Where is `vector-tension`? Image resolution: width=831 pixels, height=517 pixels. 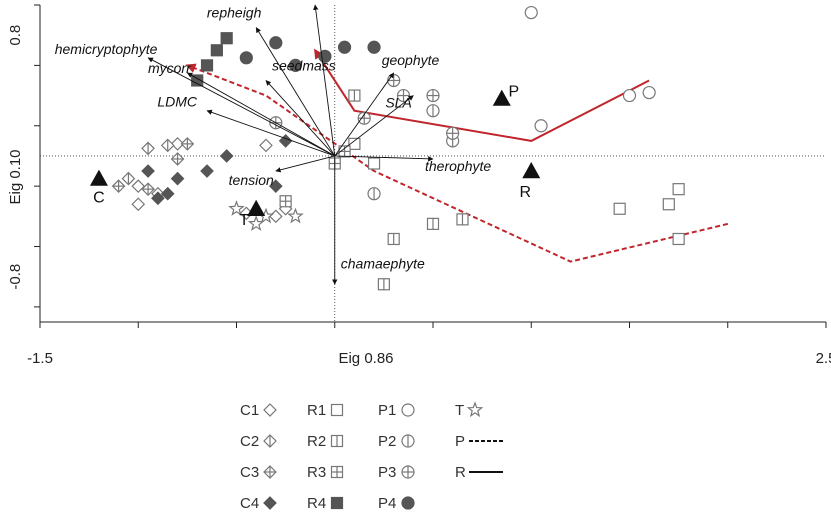
vector-tension is located at coordinates (305, 164).